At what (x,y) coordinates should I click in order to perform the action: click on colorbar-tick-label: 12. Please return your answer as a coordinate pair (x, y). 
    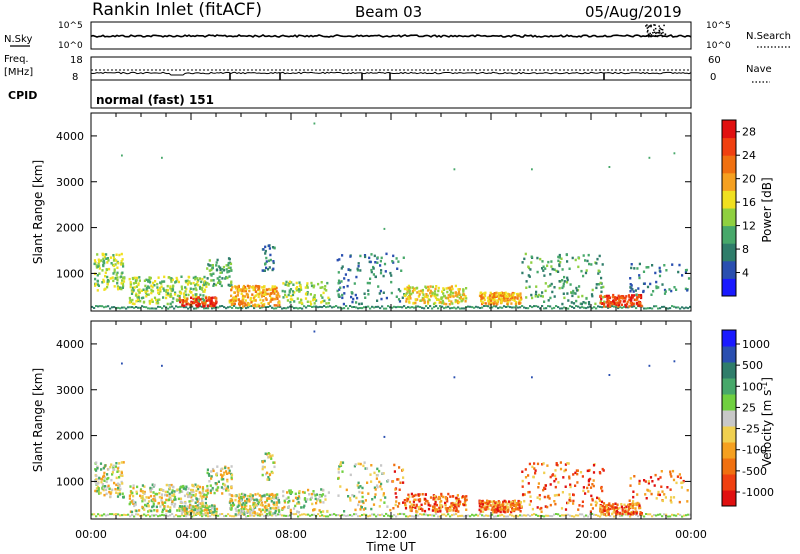
    Looking at the image, I should click on (749, 226).